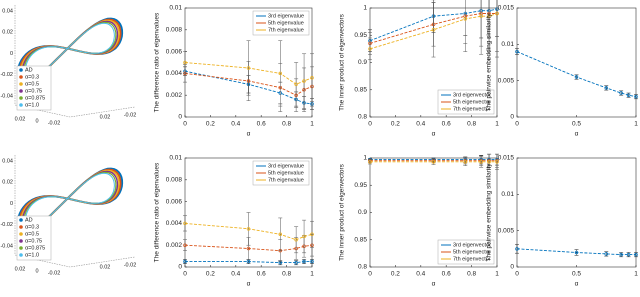 This screenshot has height=297, width=640. I want to click on y-tick-label: 0.9, so click(362, 212).